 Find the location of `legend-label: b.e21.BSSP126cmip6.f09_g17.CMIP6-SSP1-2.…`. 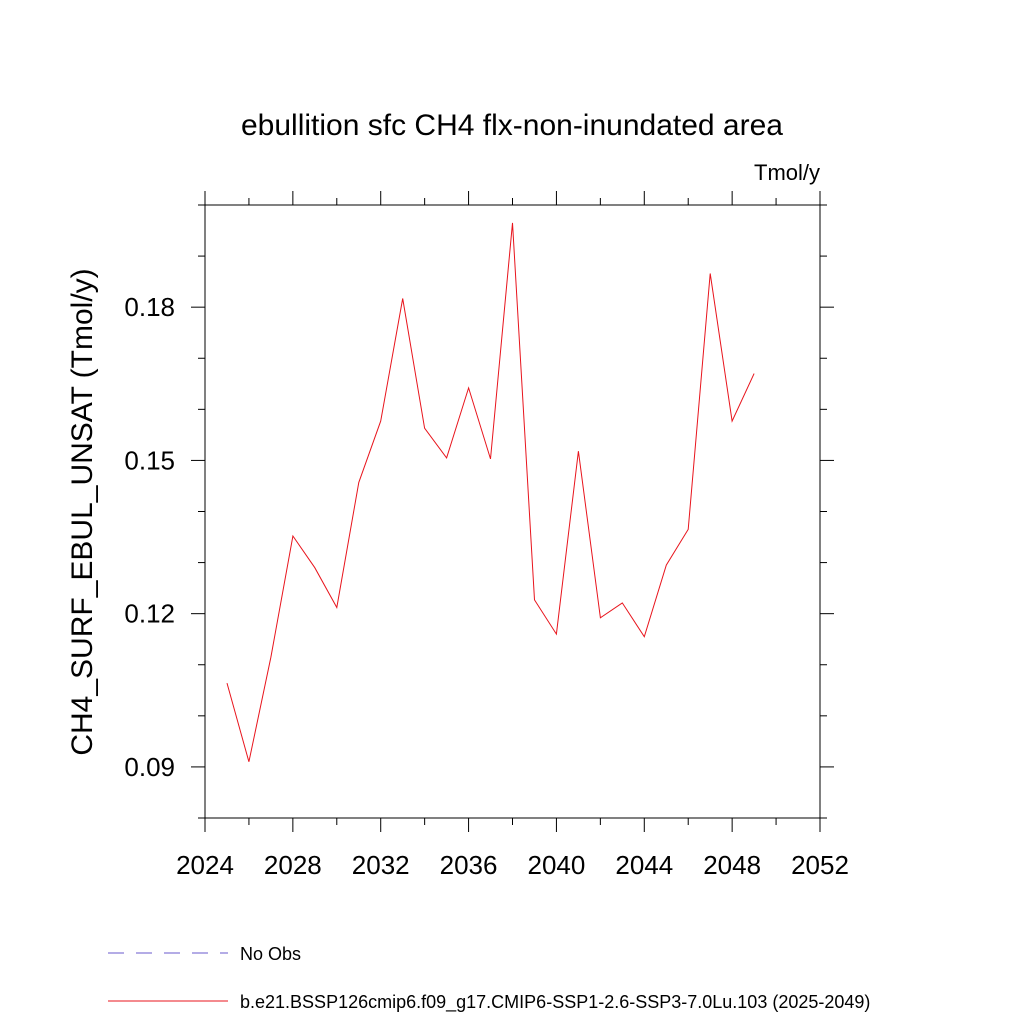

legend-label: b.e21.BSSP126cmip6.f09_g17.CMIP6-SSP1-2.… is located at coordinates (555, 1002).